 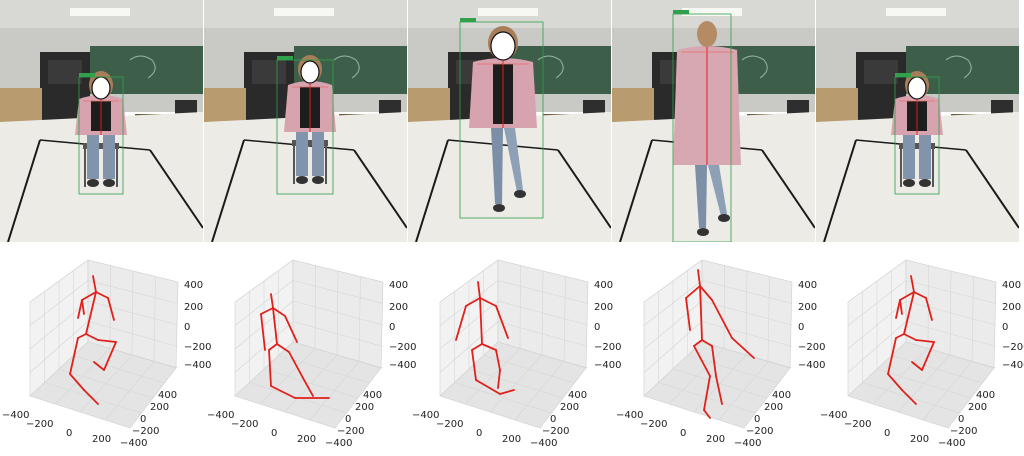 What do you see at coordinates (629, 415) in the screenshot?
I see `x-tick-label: −400` at bounding box center [629, 415].